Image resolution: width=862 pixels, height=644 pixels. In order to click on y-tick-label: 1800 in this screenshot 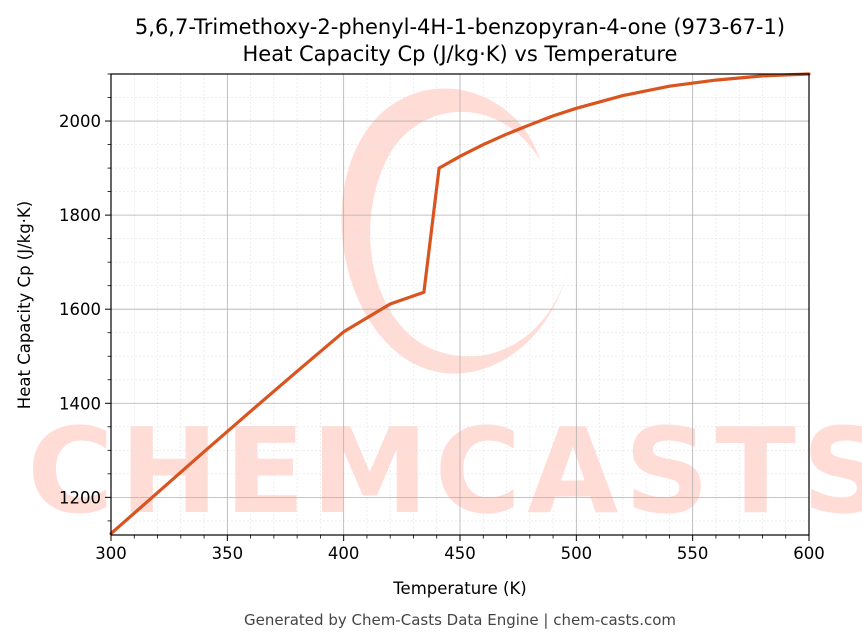, I will do `click(80, 215)`.